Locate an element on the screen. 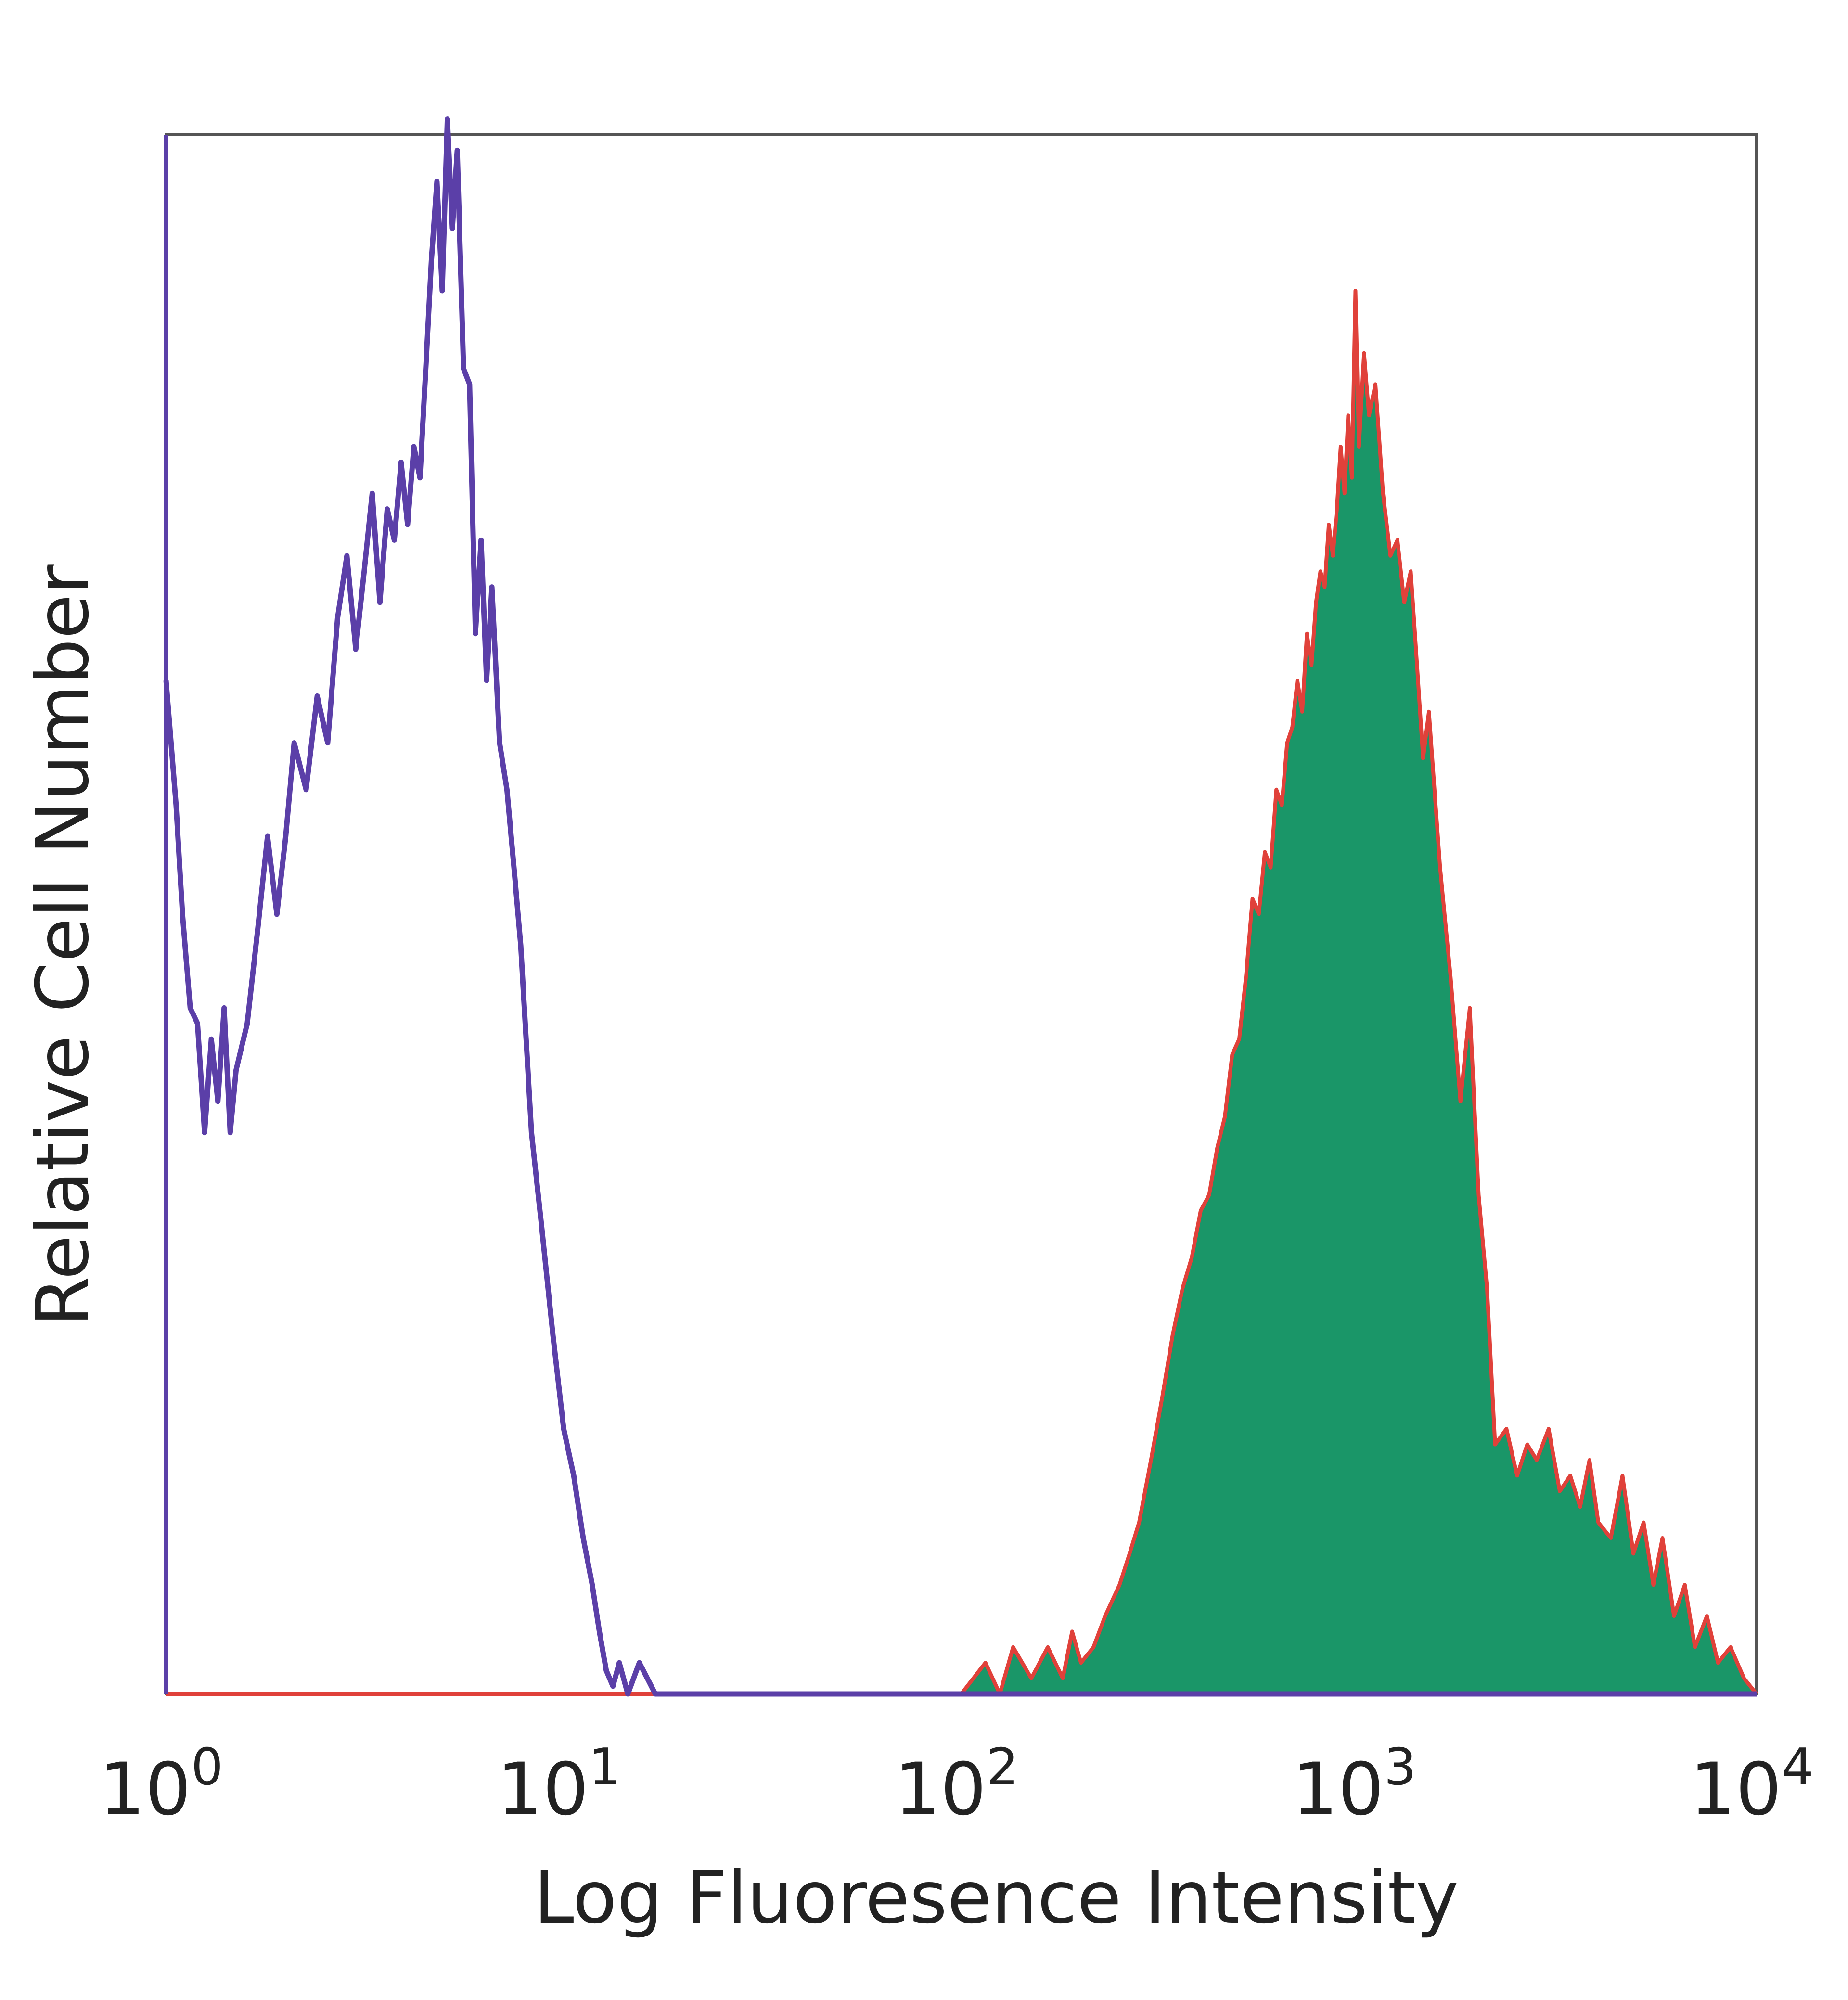 The width and height of the screenshot is (1848, 2000). y-axis-title: Relative Cell Number is located at coordinates (63, 945).